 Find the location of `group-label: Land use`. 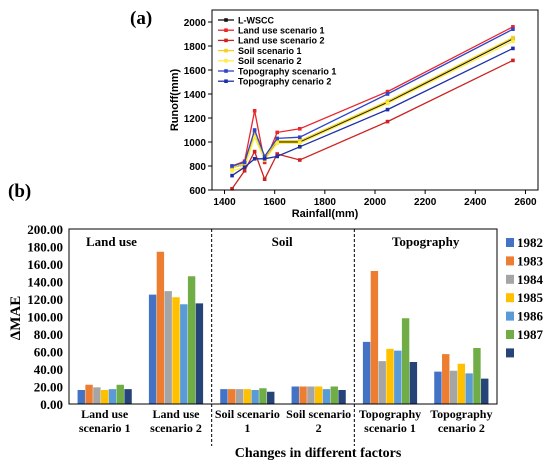

group-label: Land use is located at coordinates (111, 241).